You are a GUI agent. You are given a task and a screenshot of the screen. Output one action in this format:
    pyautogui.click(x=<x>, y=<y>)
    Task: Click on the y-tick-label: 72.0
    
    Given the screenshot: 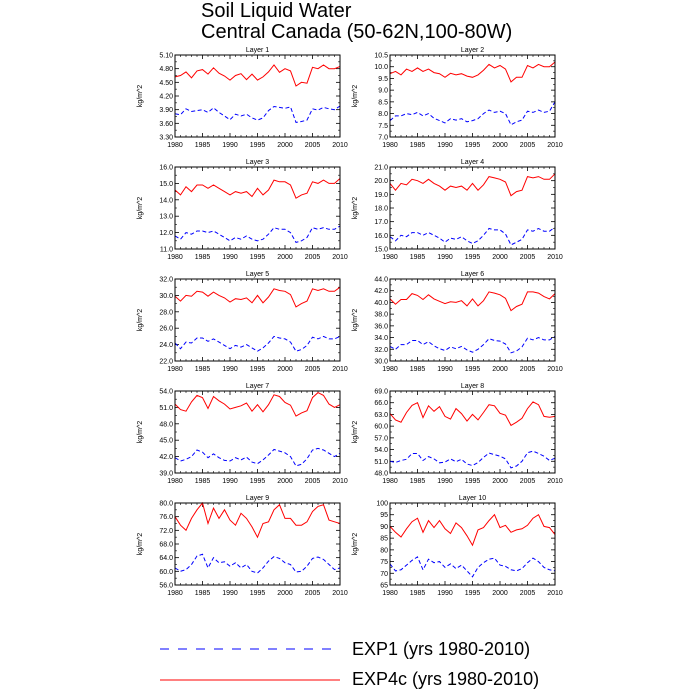 What is the action you would take?
    pyautogui.click(x=166, y=531)
    